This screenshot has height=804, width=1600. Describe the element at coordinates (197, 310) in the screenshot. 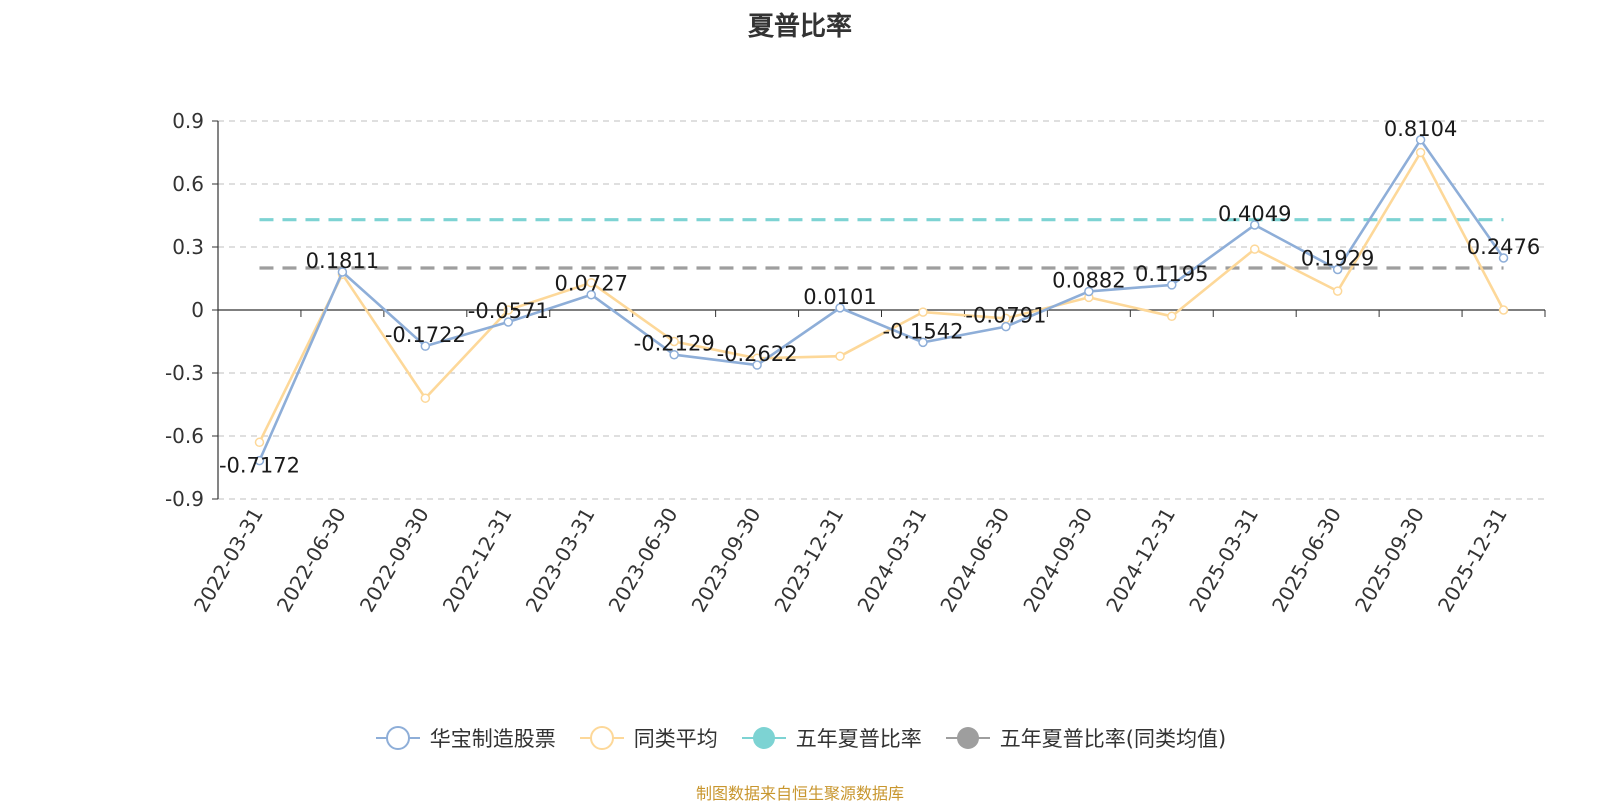

I see `y-tick-label: 0` at that location.